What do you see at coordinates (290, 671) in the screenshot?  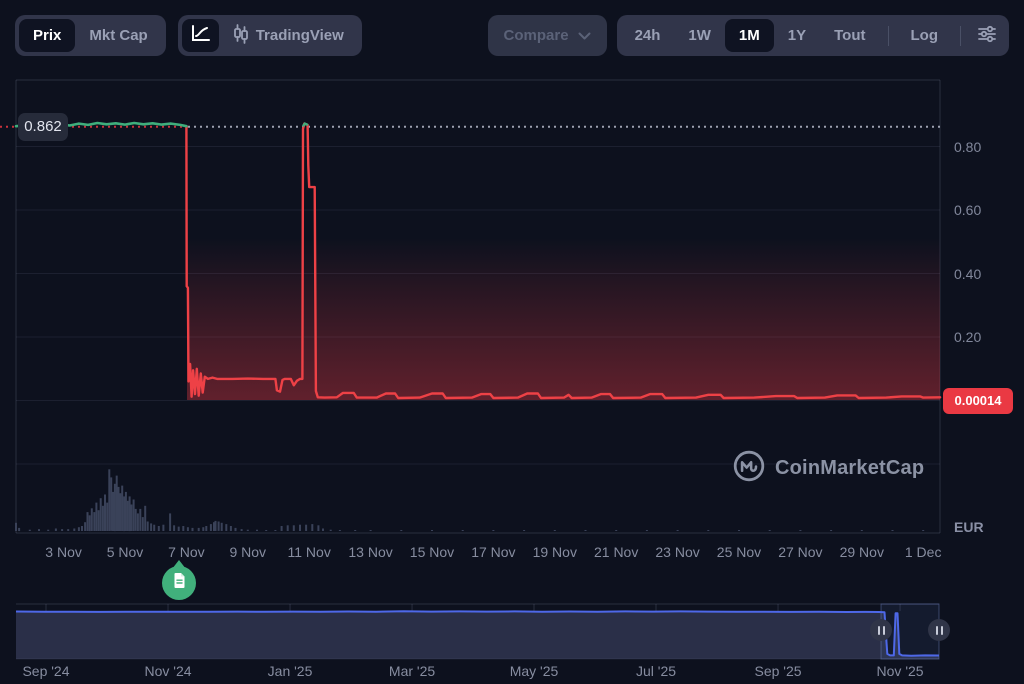 I see `navigator-tick-label: Jan '25` at bounding box center [290, 671].